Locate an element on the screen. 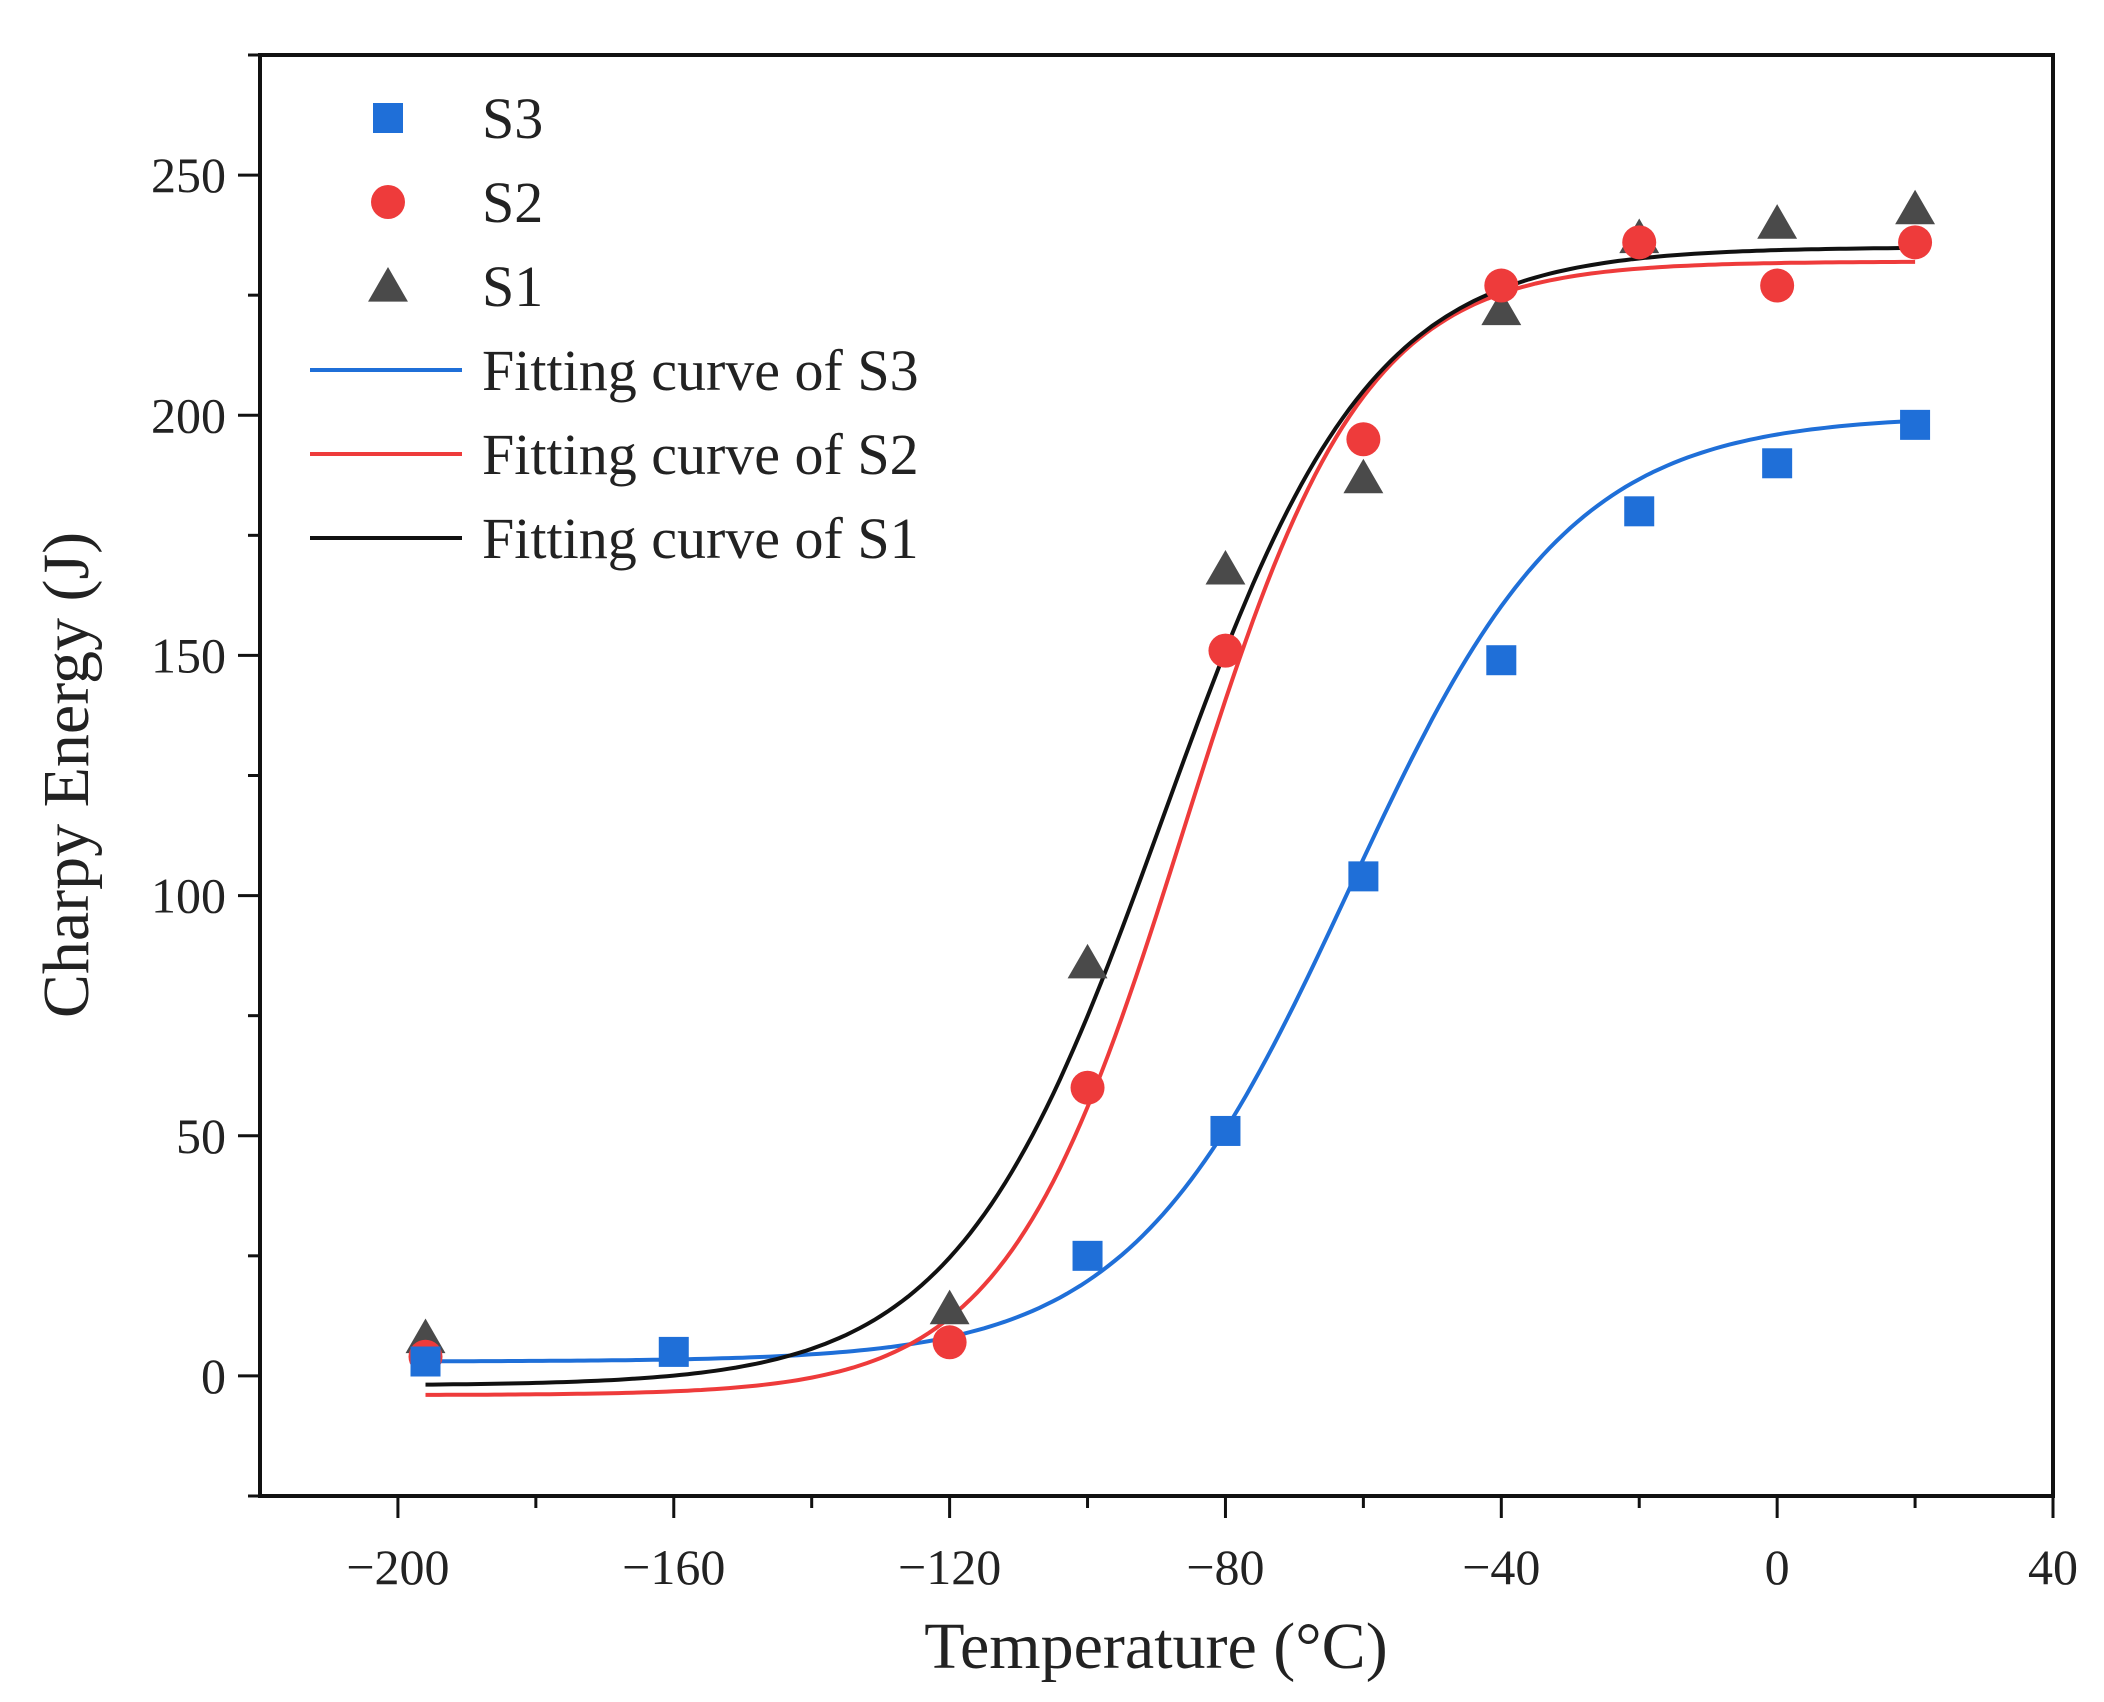 The image size is (2104, 1702). legend-label-fit-s2: Fitting curve of S2 is located at coordinates (700, 454).